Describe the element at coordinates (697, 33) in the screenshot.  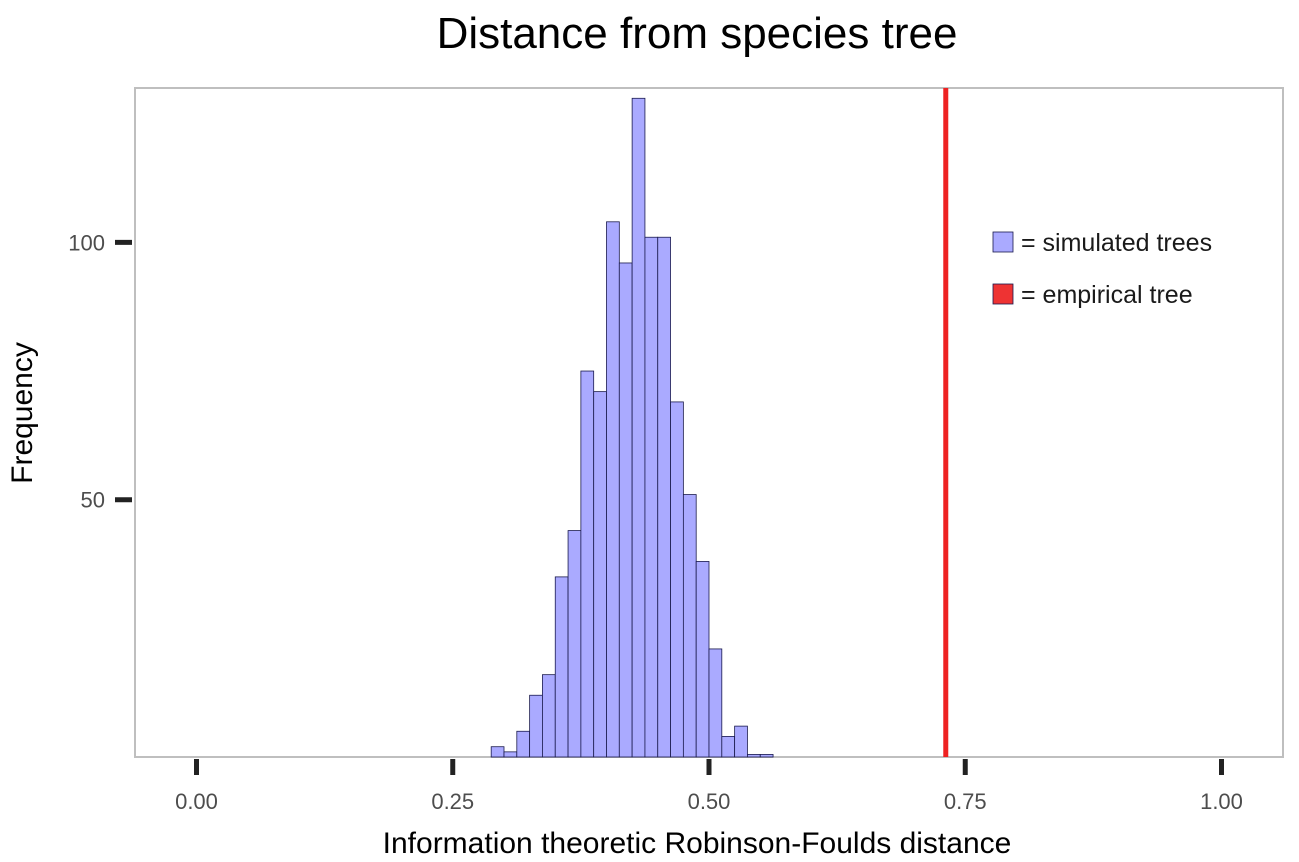
I see `chart-title: Distance from species tree` at that location.